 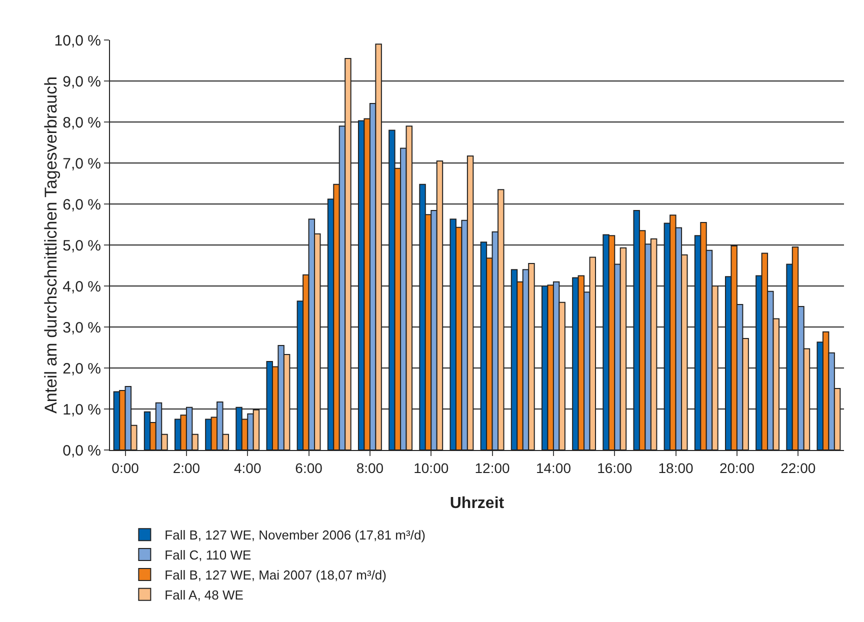 I want to click on x-tick-label: 22:00, so click(x=798, y=468).